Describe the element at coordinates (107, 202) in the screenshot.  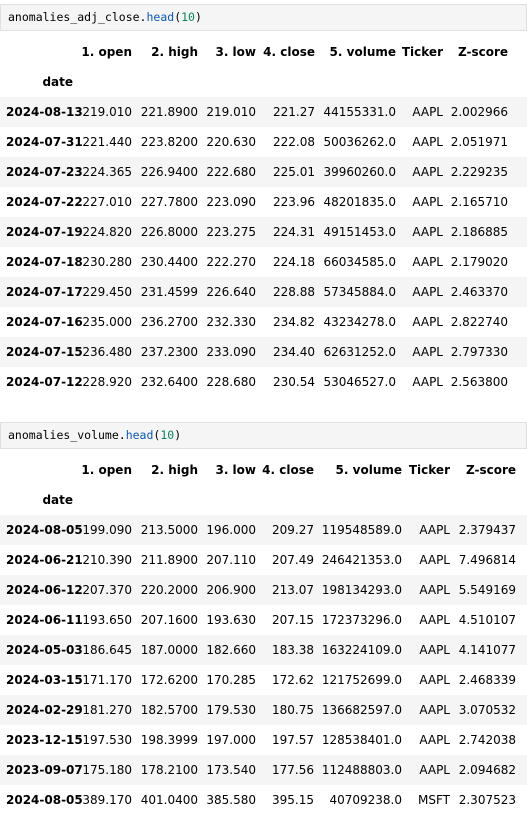
I see `table-cell: 227.010` at that location.